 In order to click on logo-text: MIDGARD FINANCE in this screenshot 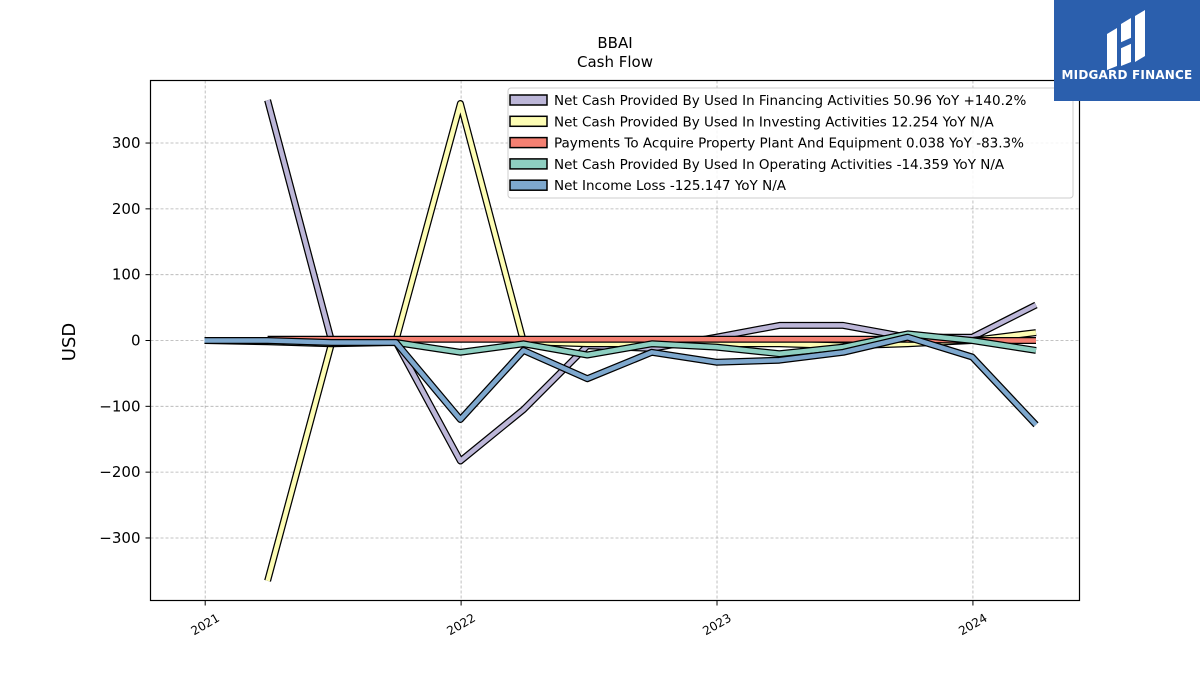, I will do `click(1127, 75)`.